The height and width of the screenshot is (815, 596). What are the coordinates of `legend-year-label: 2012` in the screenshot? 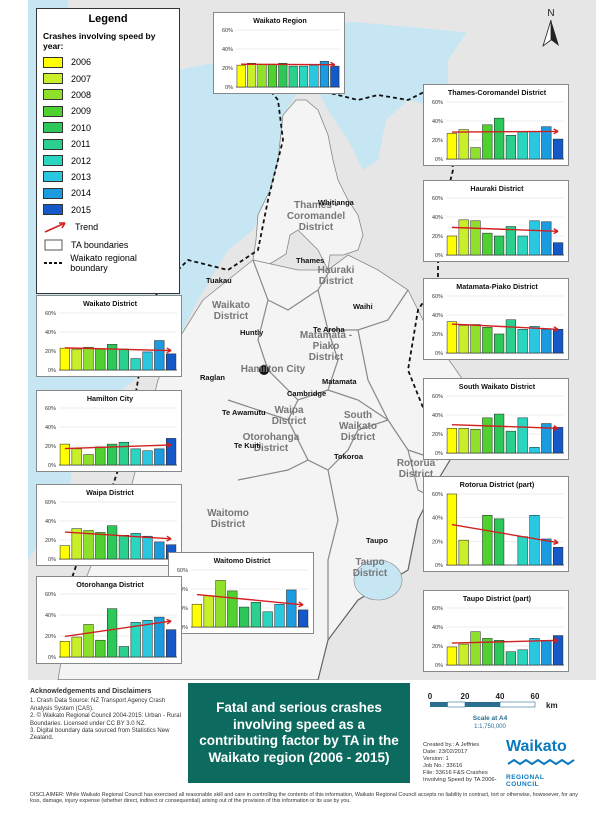 It's located at (81, 160).